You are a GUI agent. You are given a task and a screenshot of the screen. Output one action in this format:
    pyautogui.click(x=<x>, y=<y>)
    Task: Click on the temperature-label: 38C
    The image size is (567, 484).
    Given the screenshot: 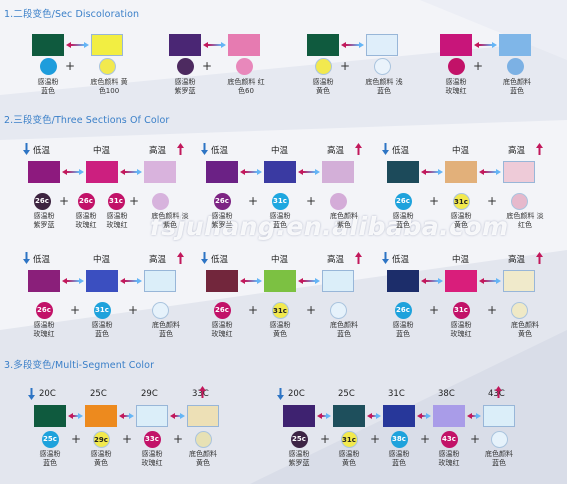 What is the action you would take?
    pyautogui.click(x=446, y=394)
    